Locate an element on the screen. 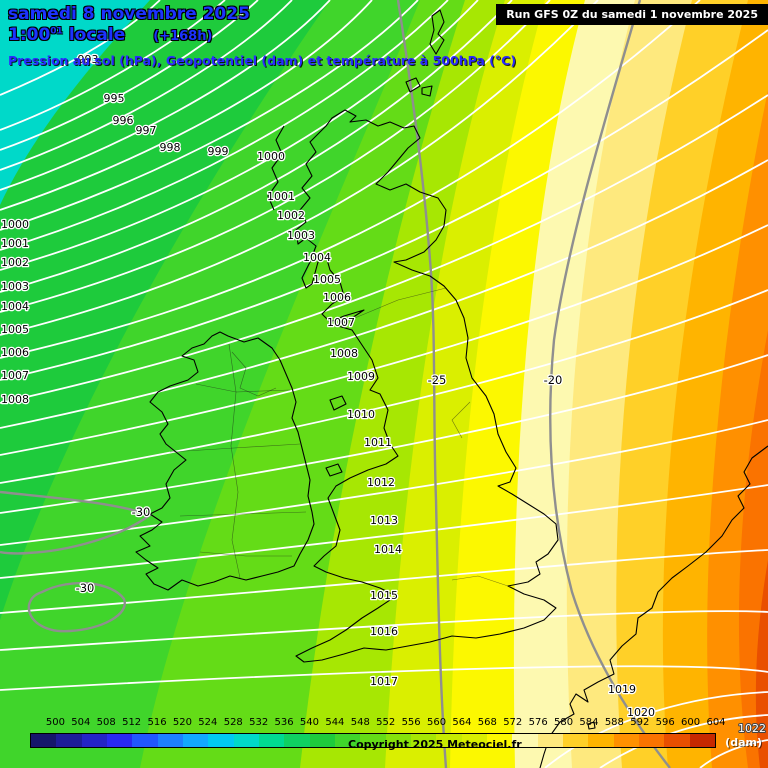  scale-value: 584 is located at coordinates (589, 722).